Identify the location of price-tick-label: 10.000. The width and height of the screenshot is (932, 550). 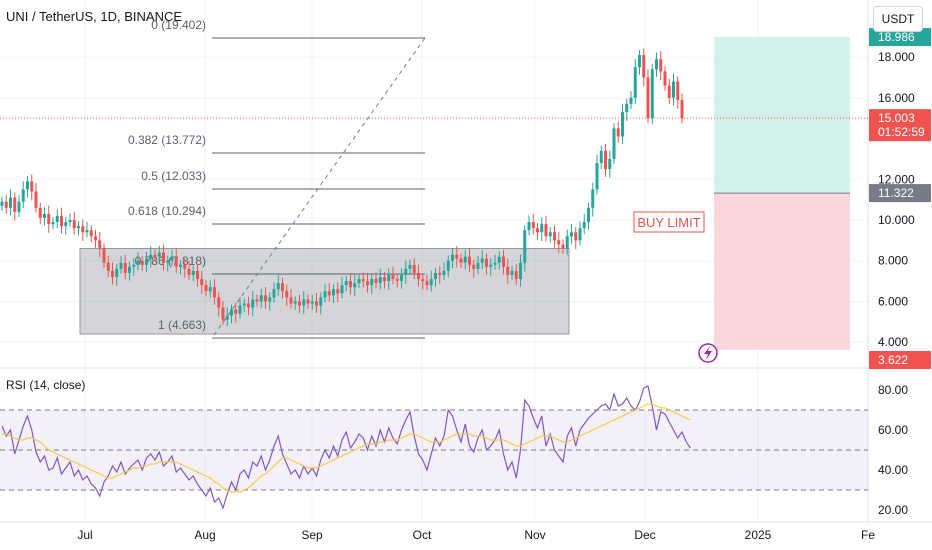
(896, 220).